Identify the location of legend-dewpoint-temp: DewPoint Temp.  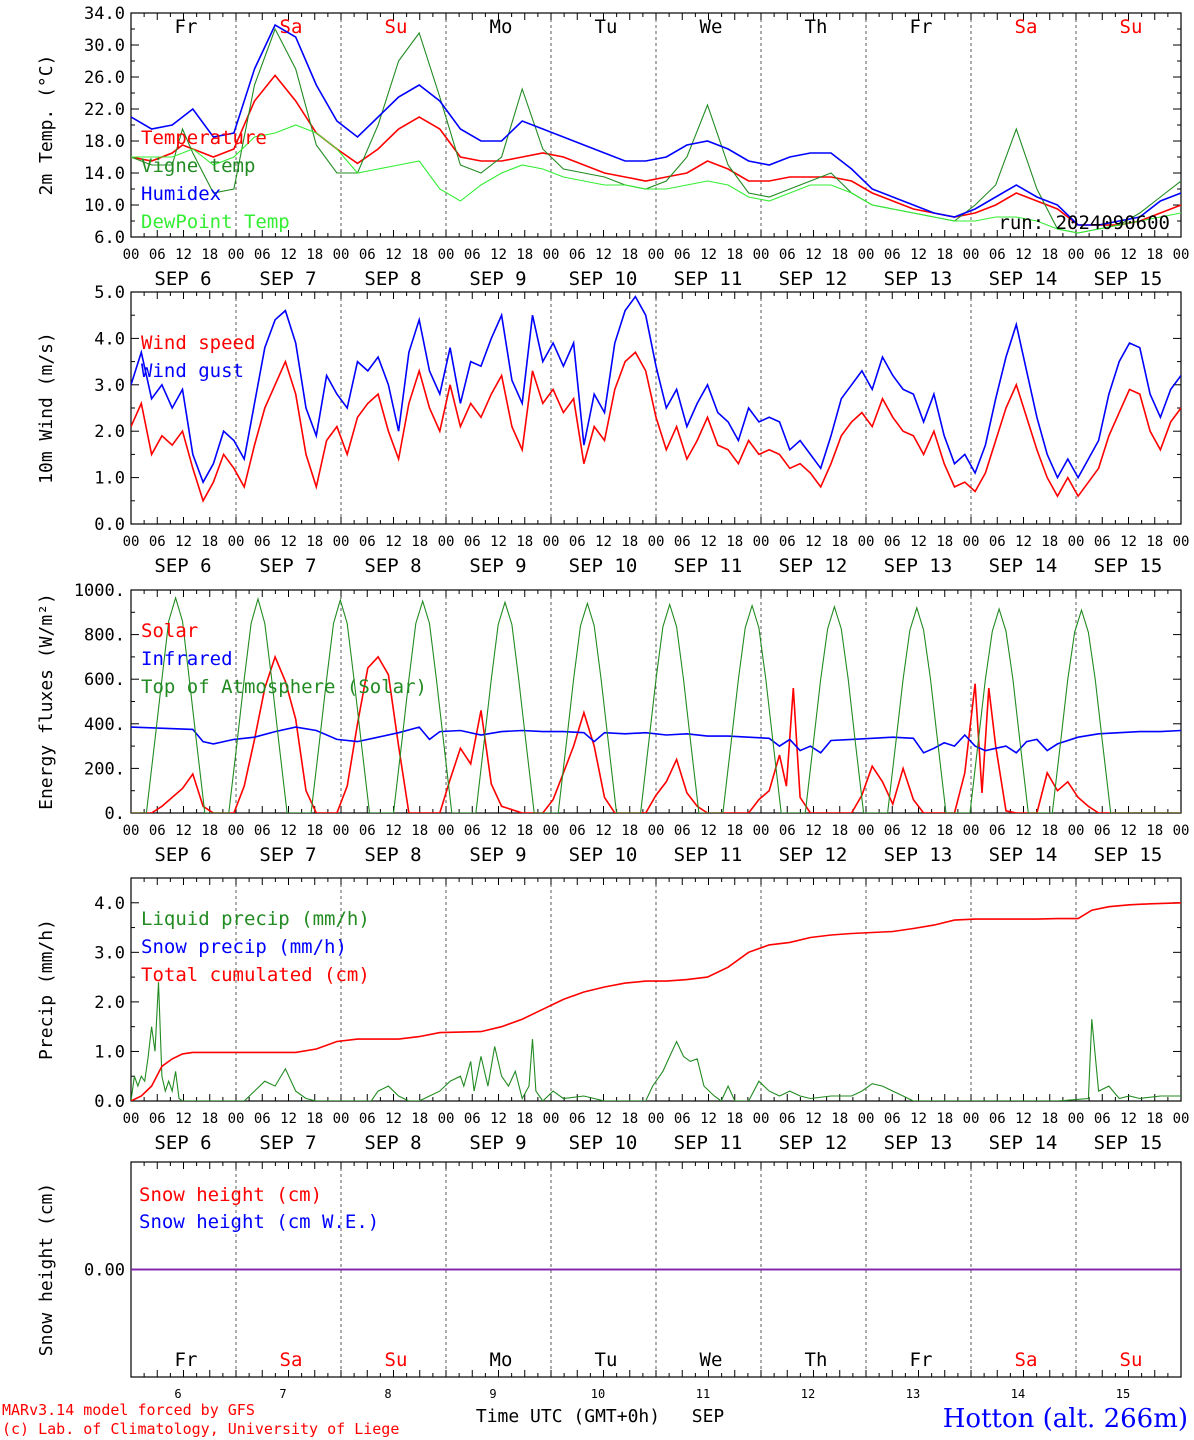
(215, 222).